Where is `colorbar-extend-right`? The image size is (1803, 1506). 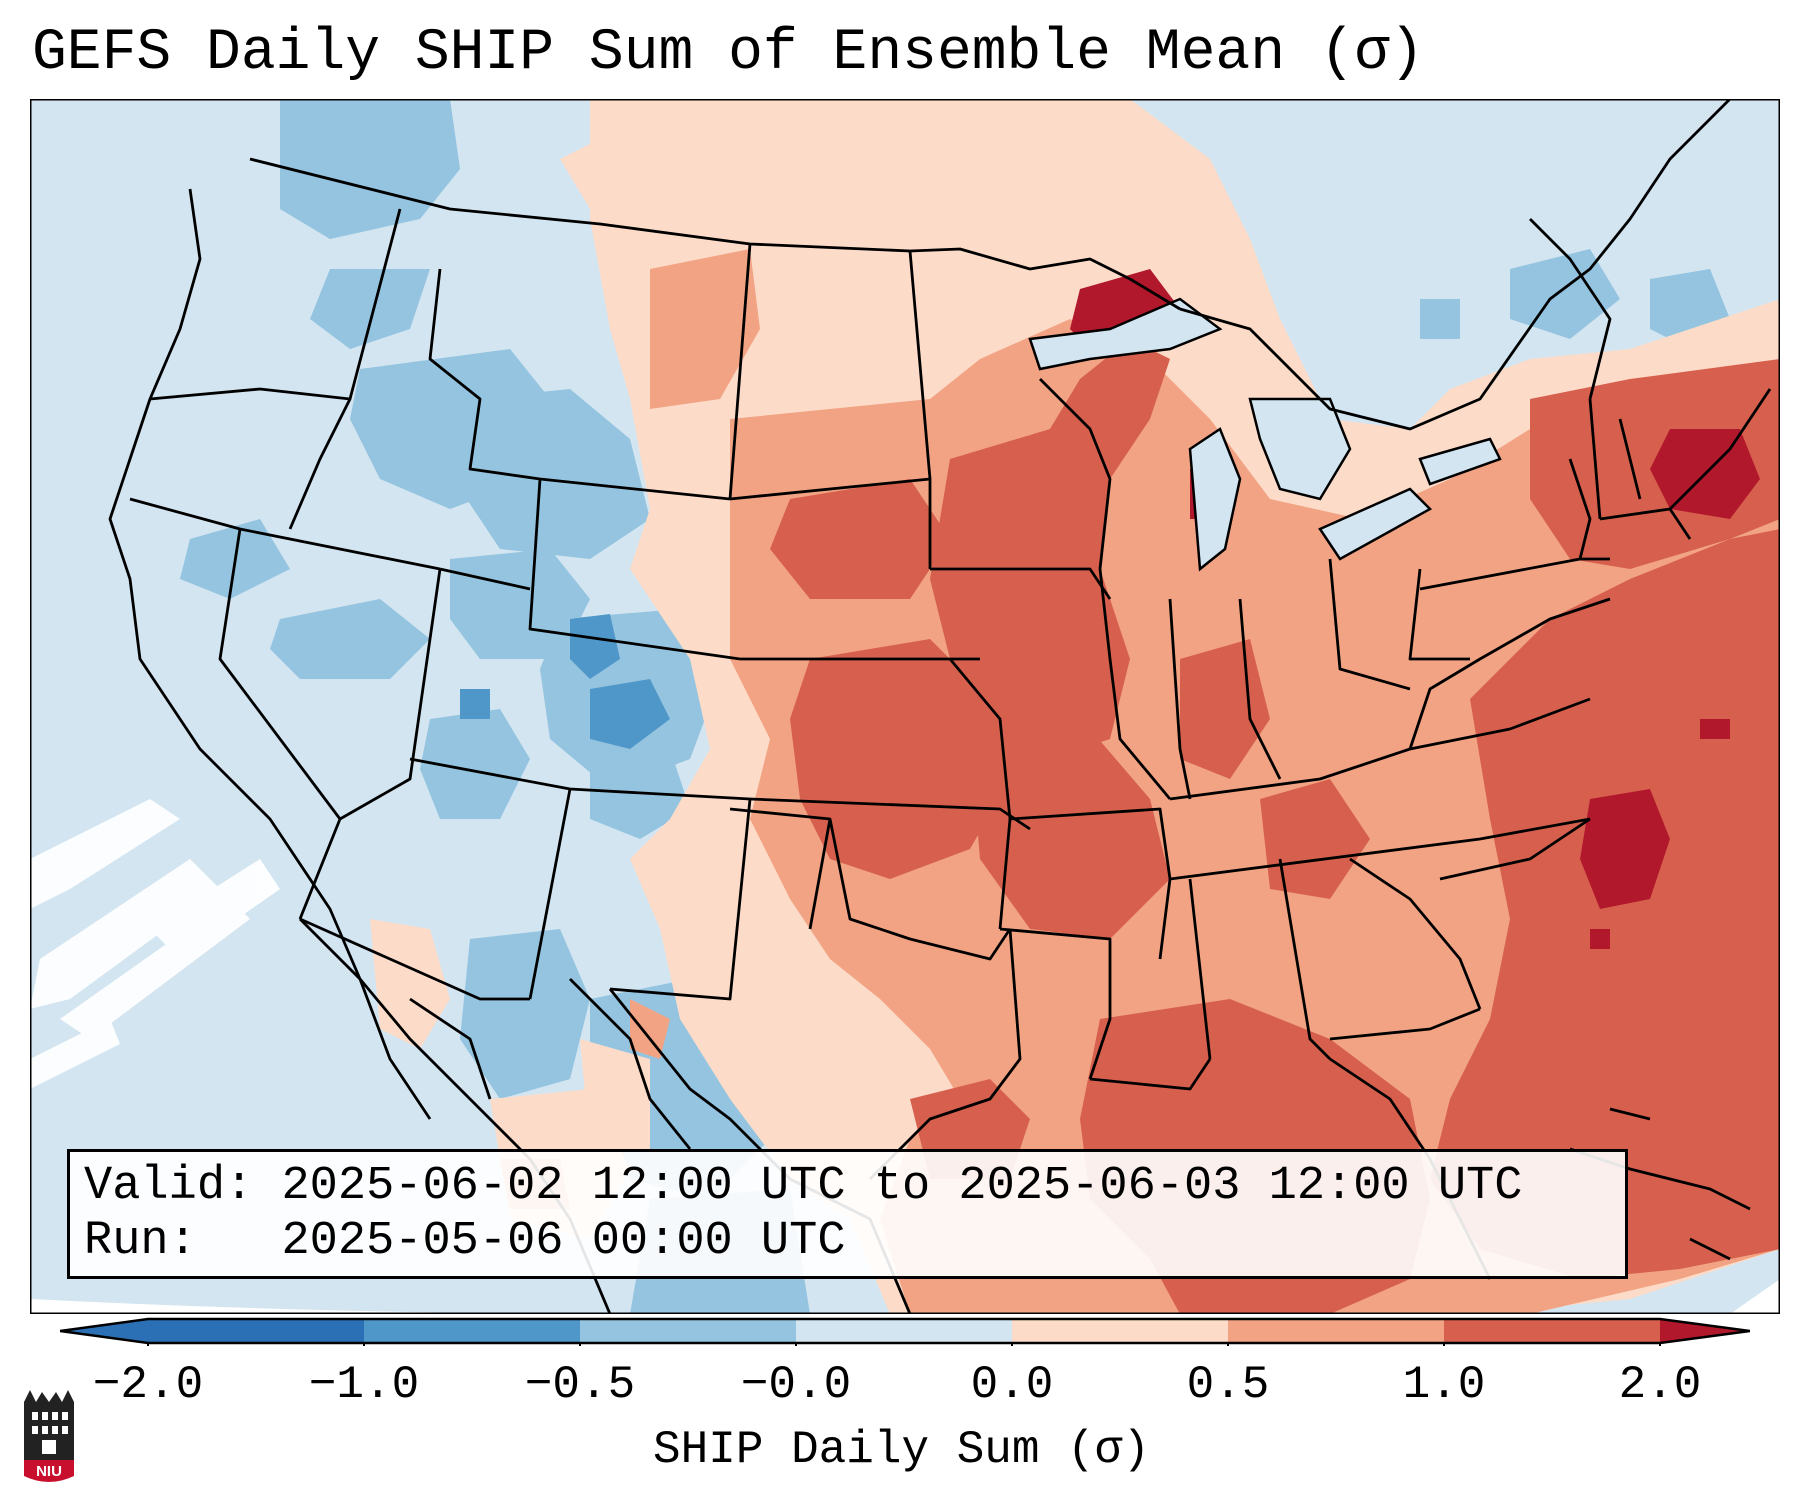 colorbar-extend-right is located at coordinates (1705, 1331).